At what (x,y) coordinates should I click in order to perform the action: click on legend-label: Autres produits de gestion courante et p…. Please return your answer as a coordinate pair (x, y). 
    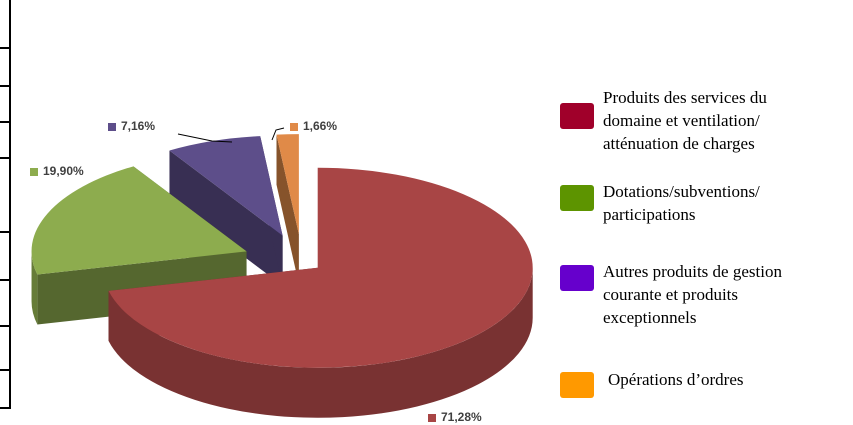
    Looking at the image, I should click on (692, 294).